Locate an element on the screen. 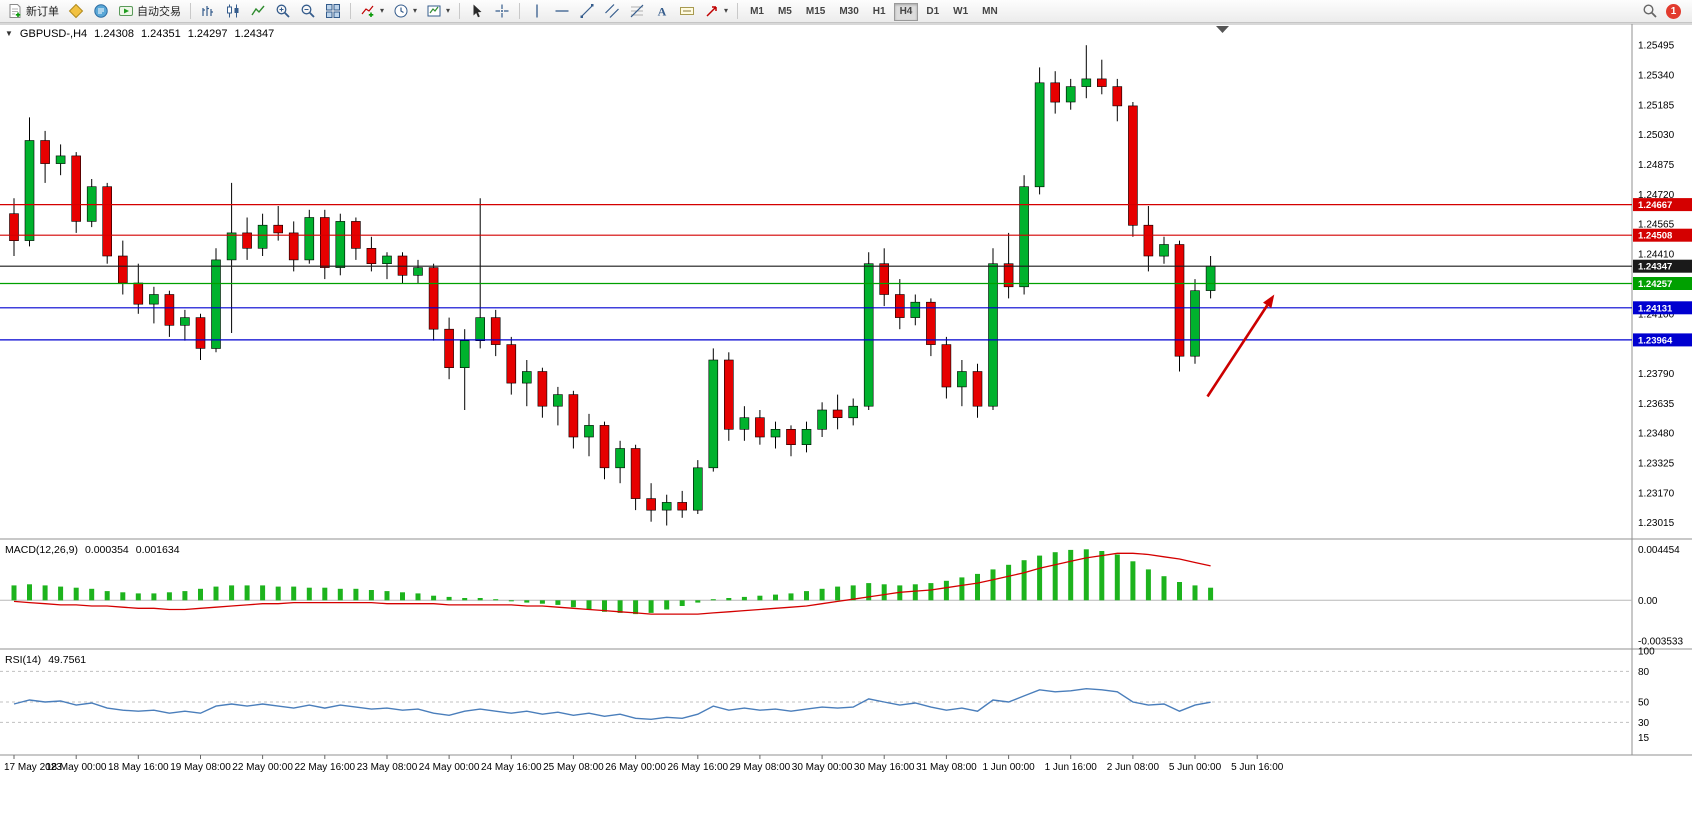 The width and height of the screenshot is (1692, 840). svg-text: 1 Jun 16:00 is located at coordinates (1071, 767).